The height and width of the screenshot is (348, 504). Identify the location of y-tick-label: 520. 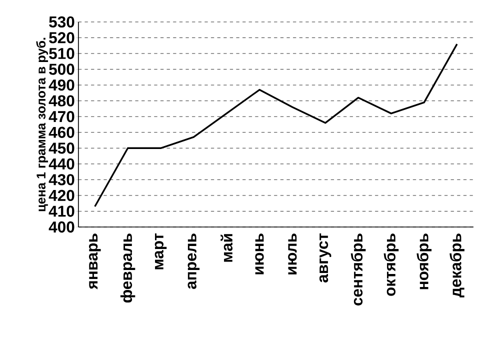
(61, 38).